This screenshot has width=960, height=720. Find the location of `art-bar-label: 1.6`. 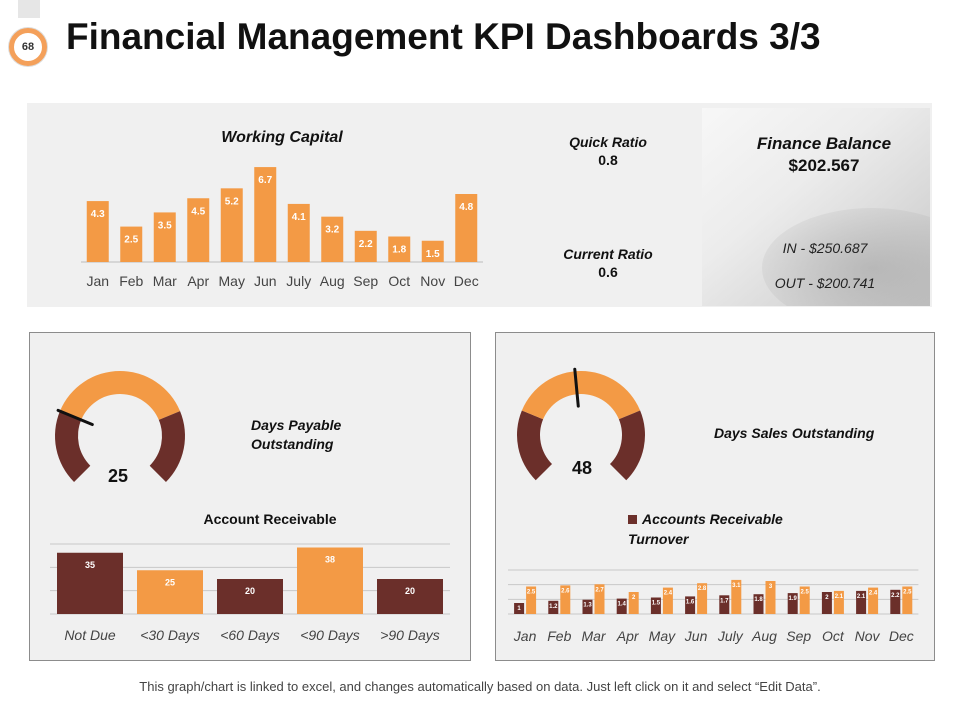

art-bar-label: 1.6 is located at coordinates (690, 602).